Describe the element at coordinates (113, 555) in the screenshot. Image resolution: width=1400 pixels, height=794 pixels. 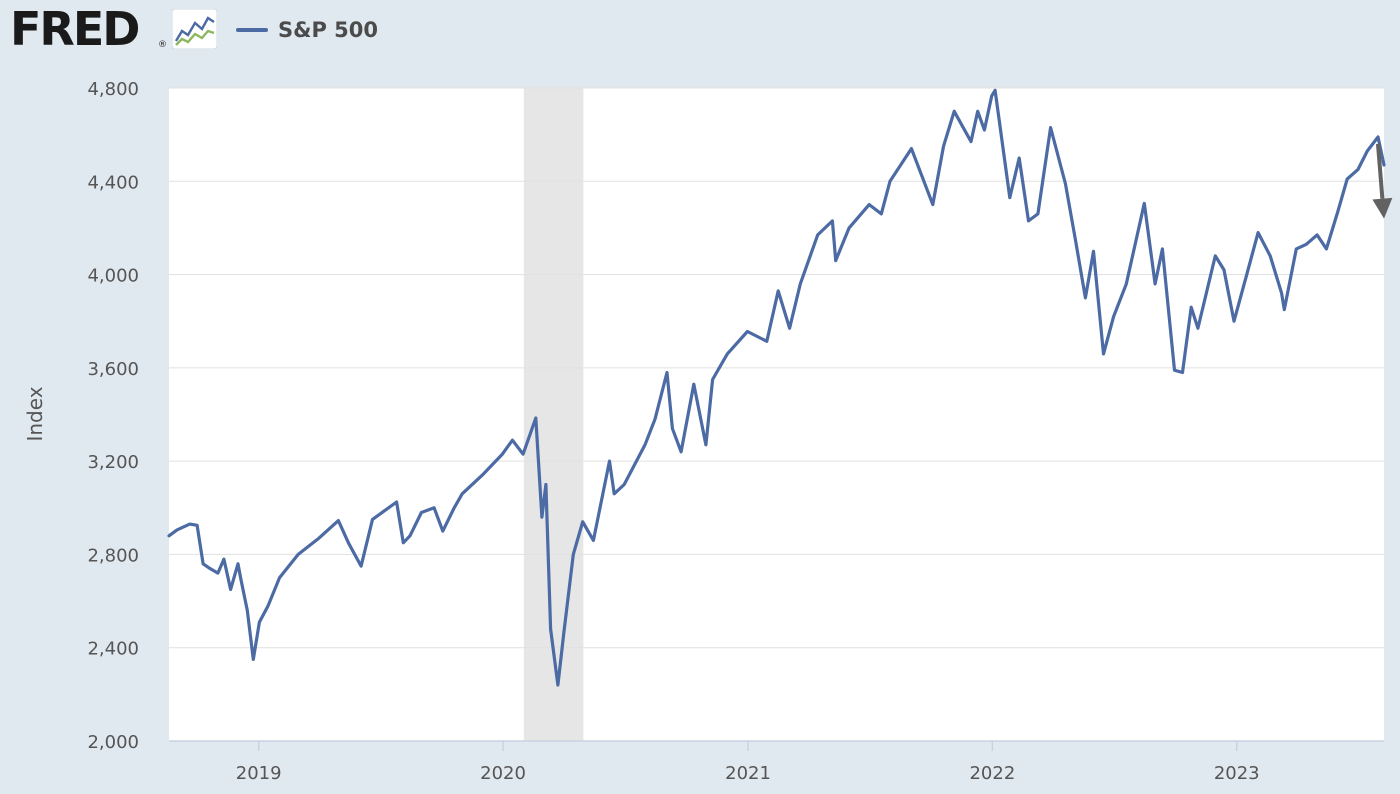
I see `y-tick-label: 2,800` at that location.